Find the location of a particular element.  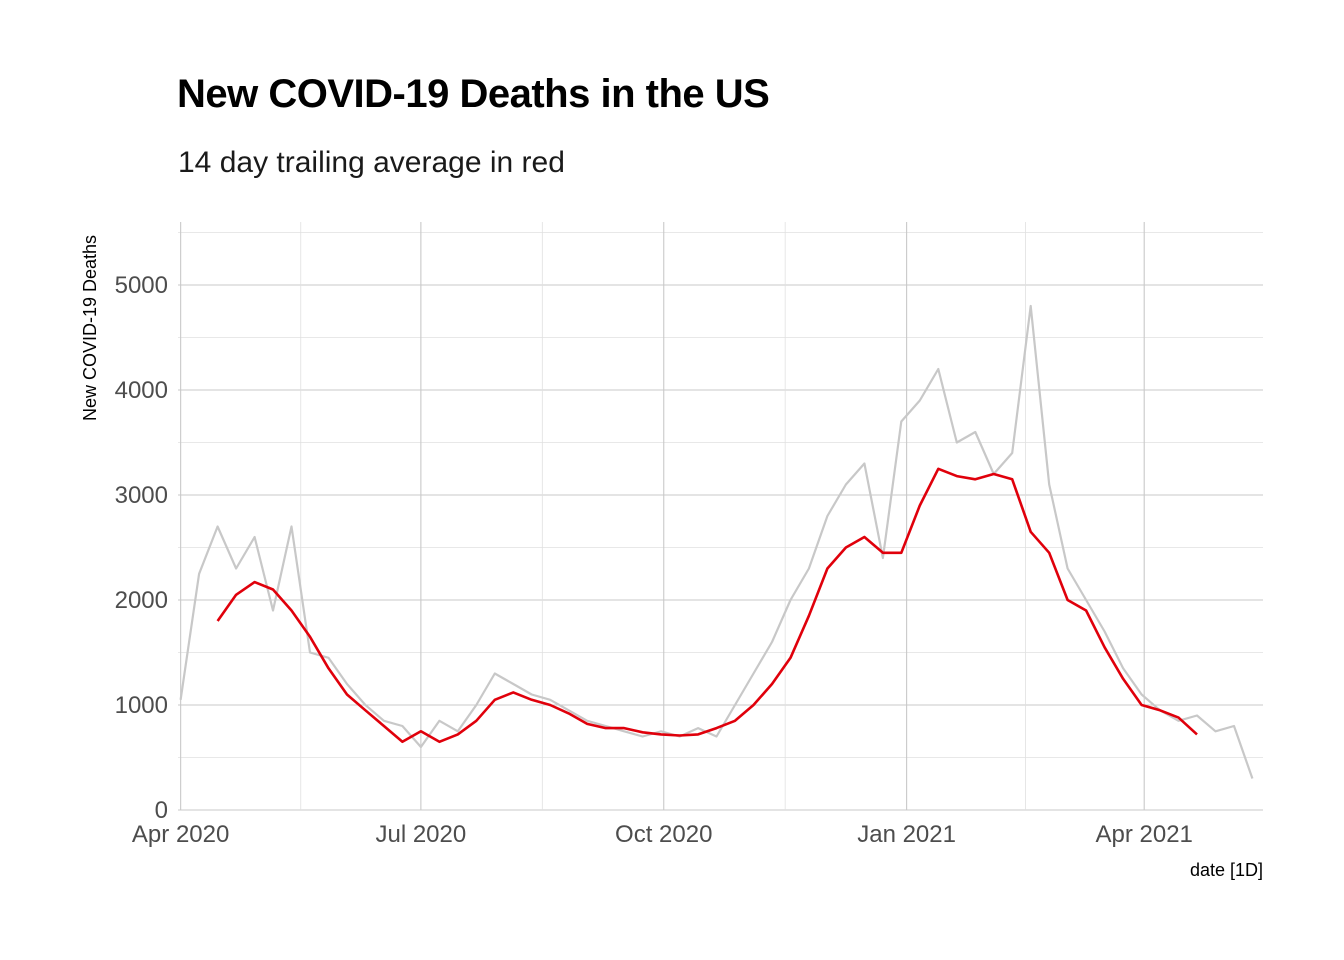

x-tick-label: Apr 2020 is located at coordinates (180, 834).